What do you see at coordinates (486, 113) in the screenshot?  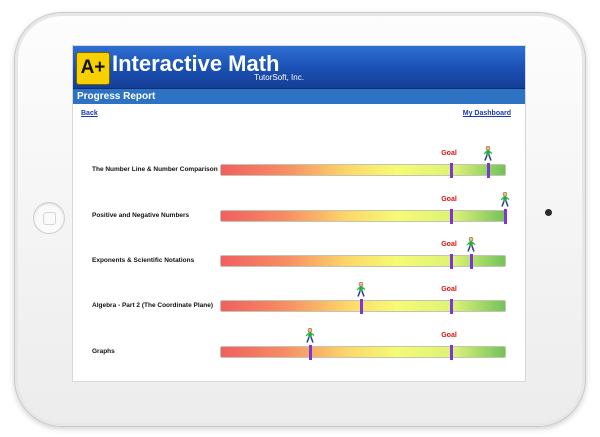 I see `dashboard-link: My Dashboard` at bounding box center [486, 113].